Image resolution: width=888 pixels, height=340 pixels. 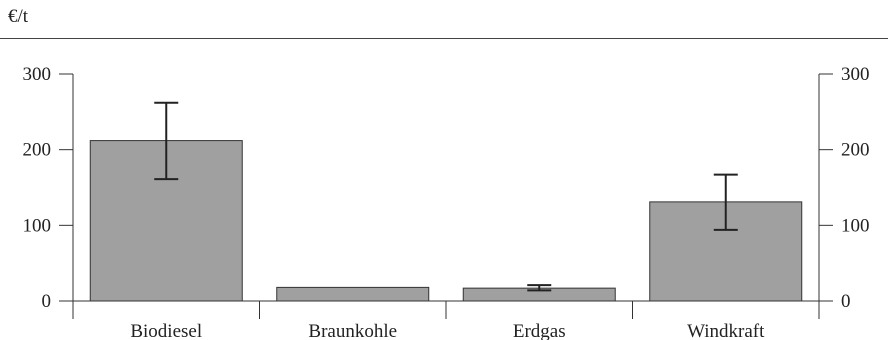 What do you see at coordinates (47, 301) in the screenshot?
I see `y-tick-label-left: 0` at bounding box center [47, 301].